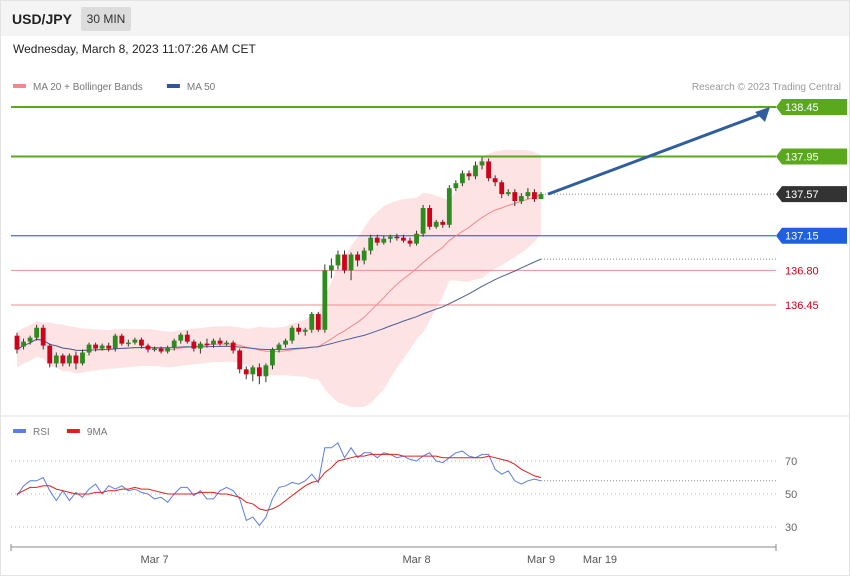 The width and height of the screenshot is (850, 576). What do you see at coordinates (802, 158) in the screenshot?
I see `price-tag-label: 137.95` at bounding box center [802, 158].